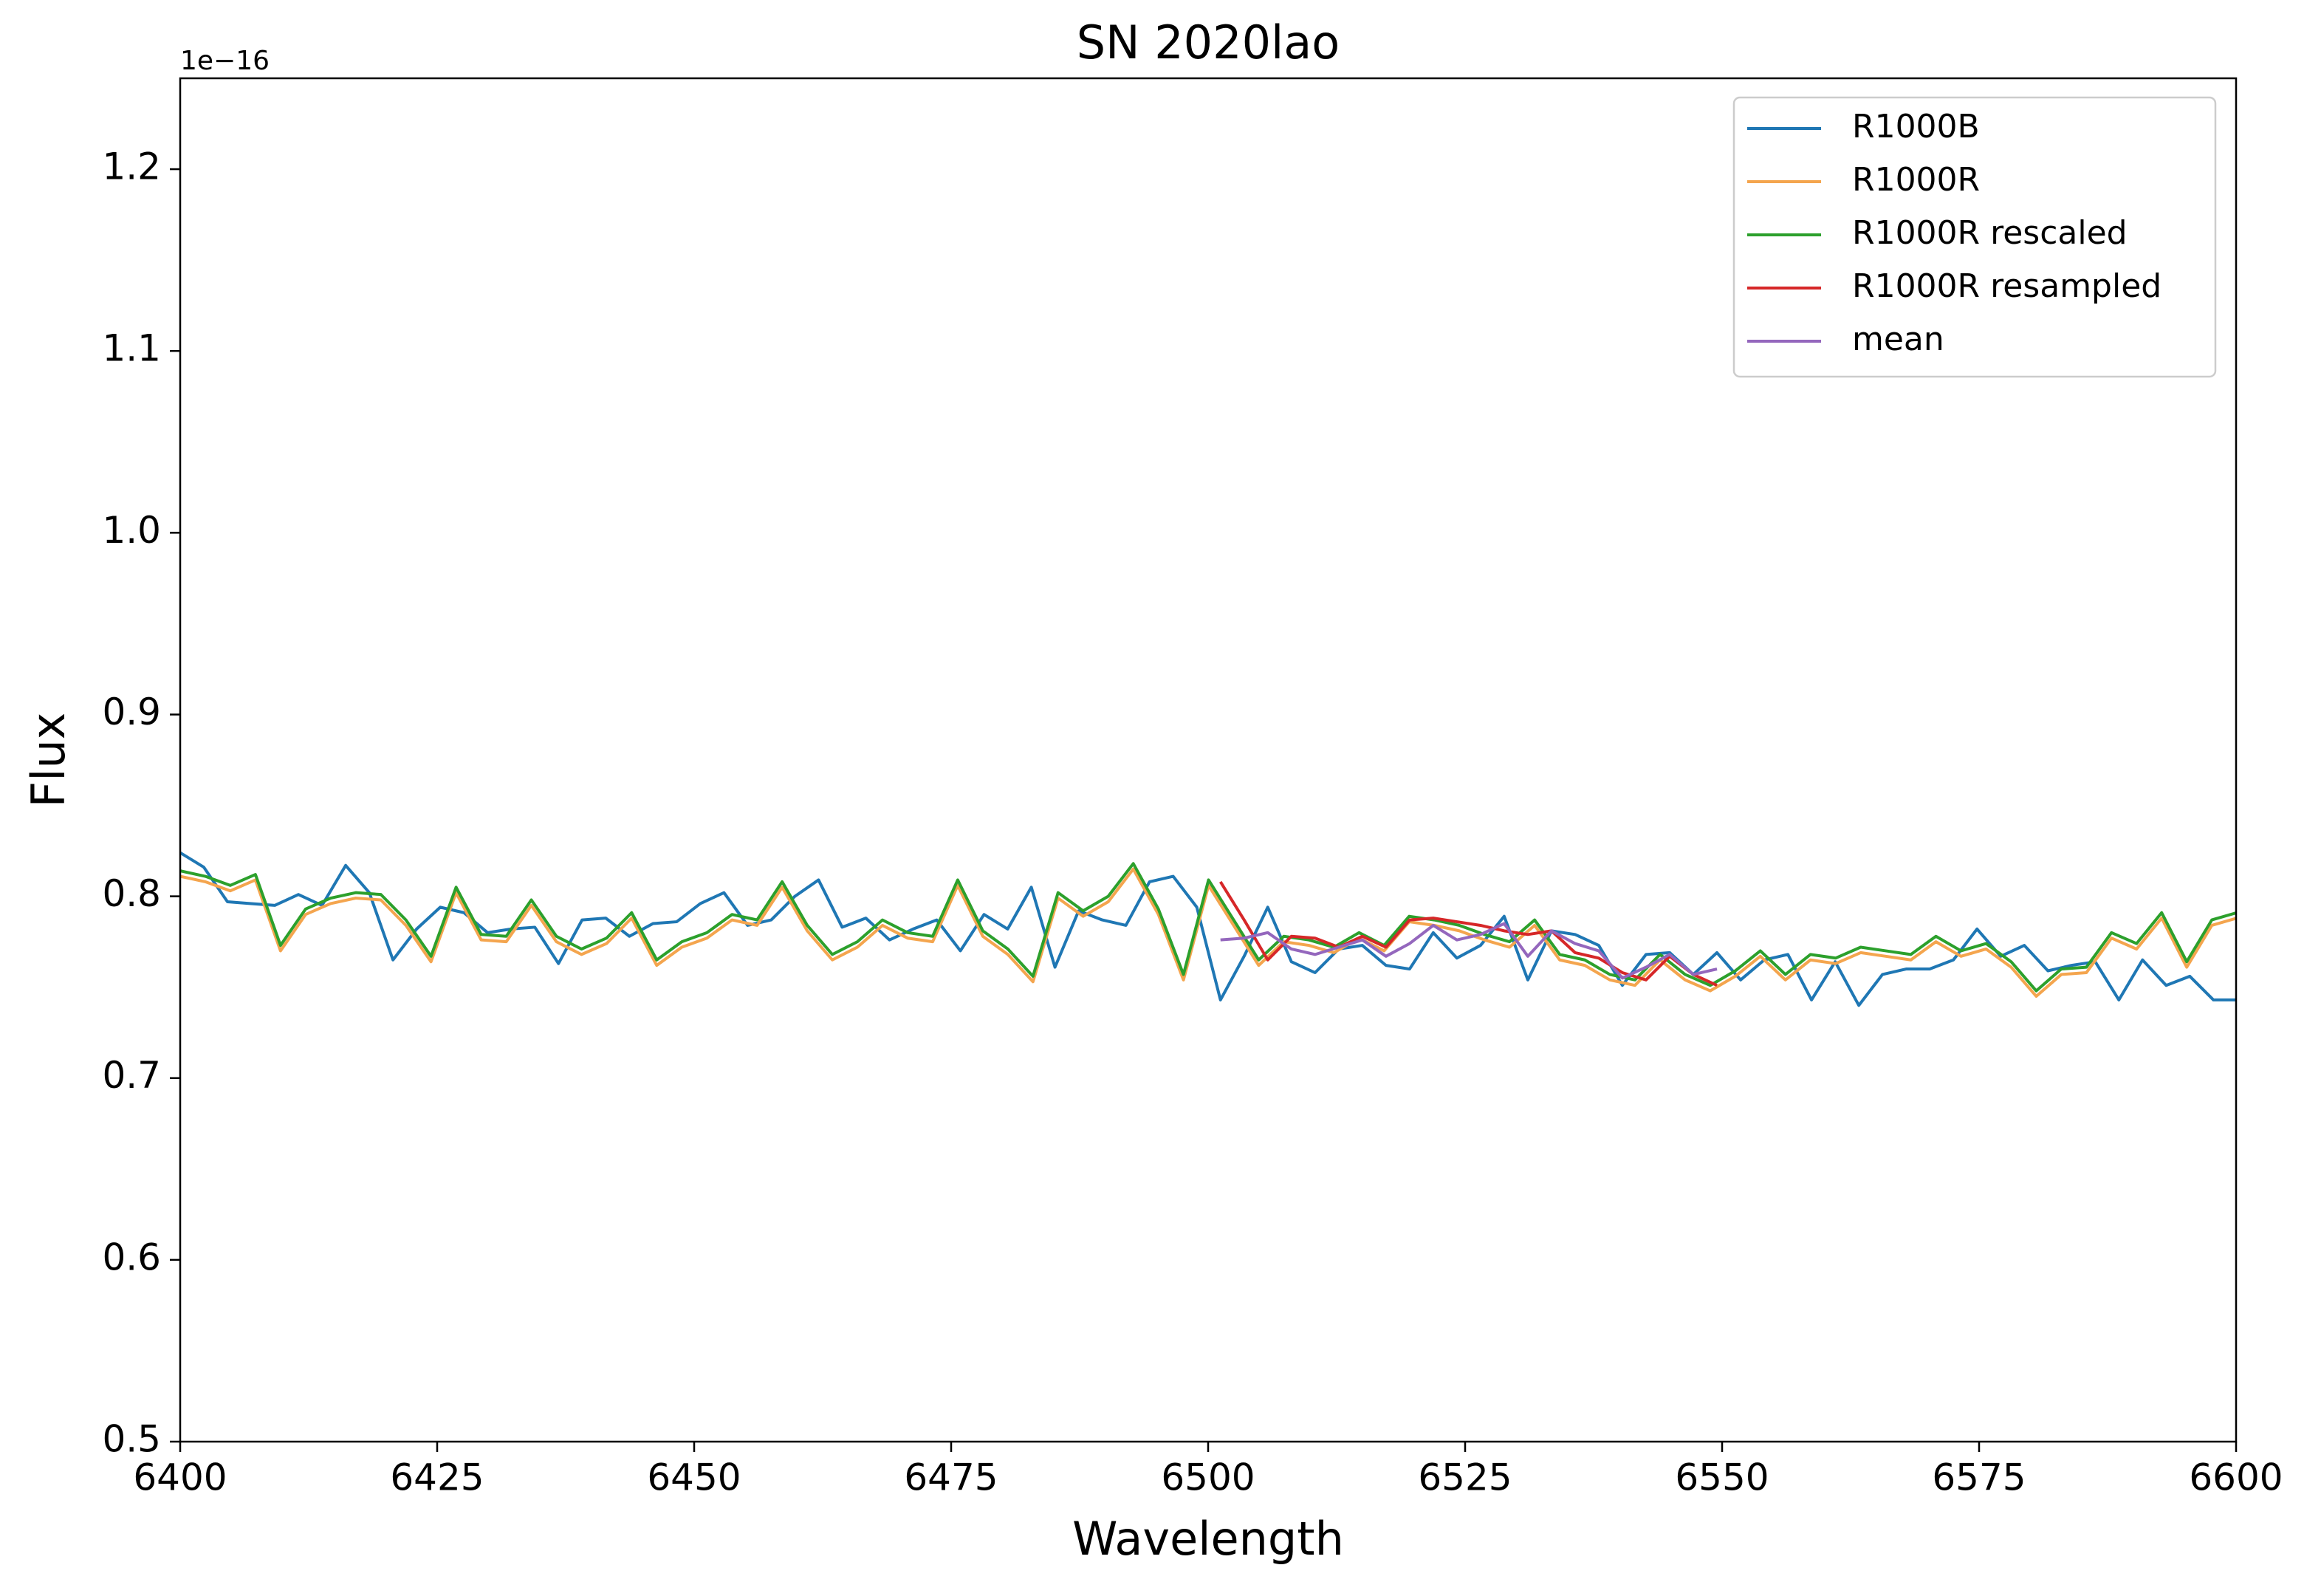  What do you see at coordinates (131, 348) in the screenshot?
I see `y-tick-label: 1.1` at bounding box center [131, 348].